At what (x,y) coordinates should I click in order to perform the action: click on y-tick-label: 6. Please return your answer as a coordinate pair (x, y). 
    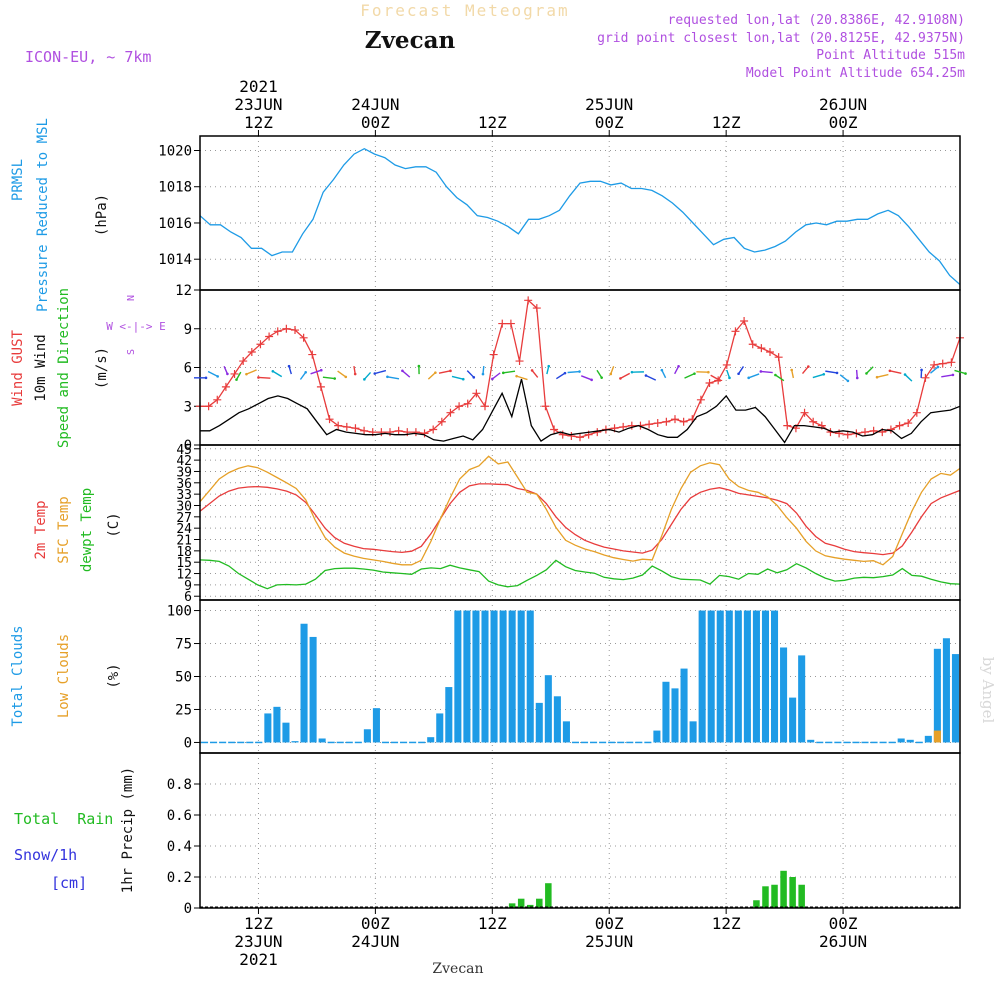
    Looking at the image, I should click on (188, 597).